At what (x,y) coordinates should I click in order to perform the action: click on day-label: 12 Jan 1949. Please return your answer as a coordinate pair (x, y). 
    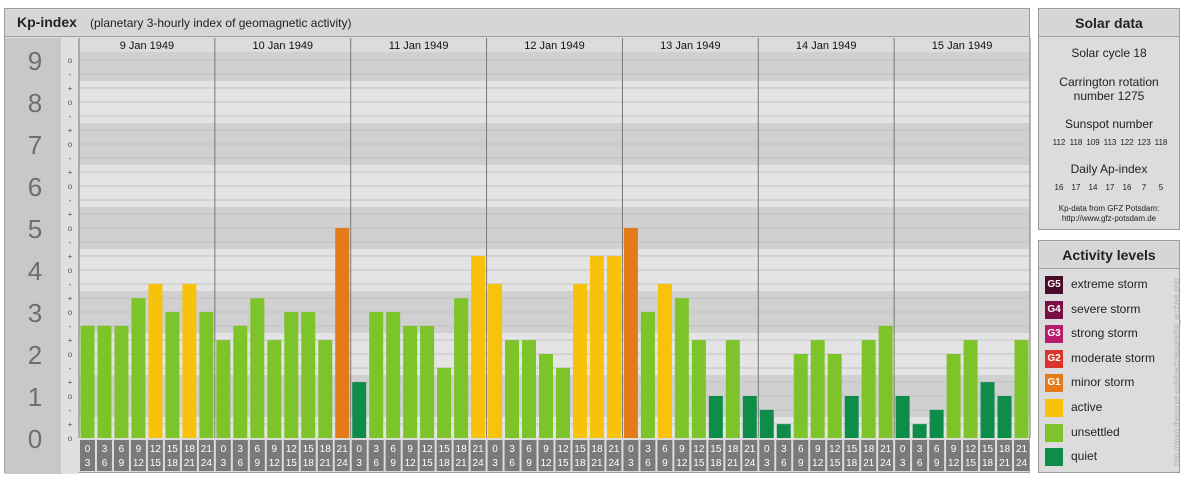
    Looking at the image, I should click on (554, 46).